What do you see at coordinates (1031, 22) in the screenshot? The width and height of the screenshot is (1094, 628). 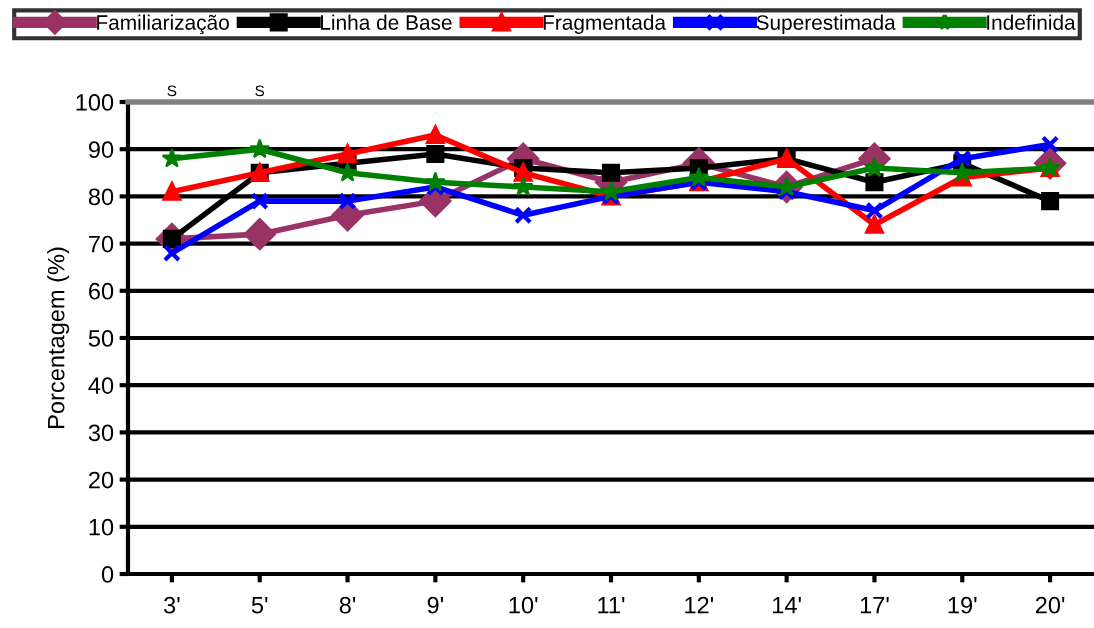 I see `legend-label: Indefinida` at bounding box center [1031, 22].